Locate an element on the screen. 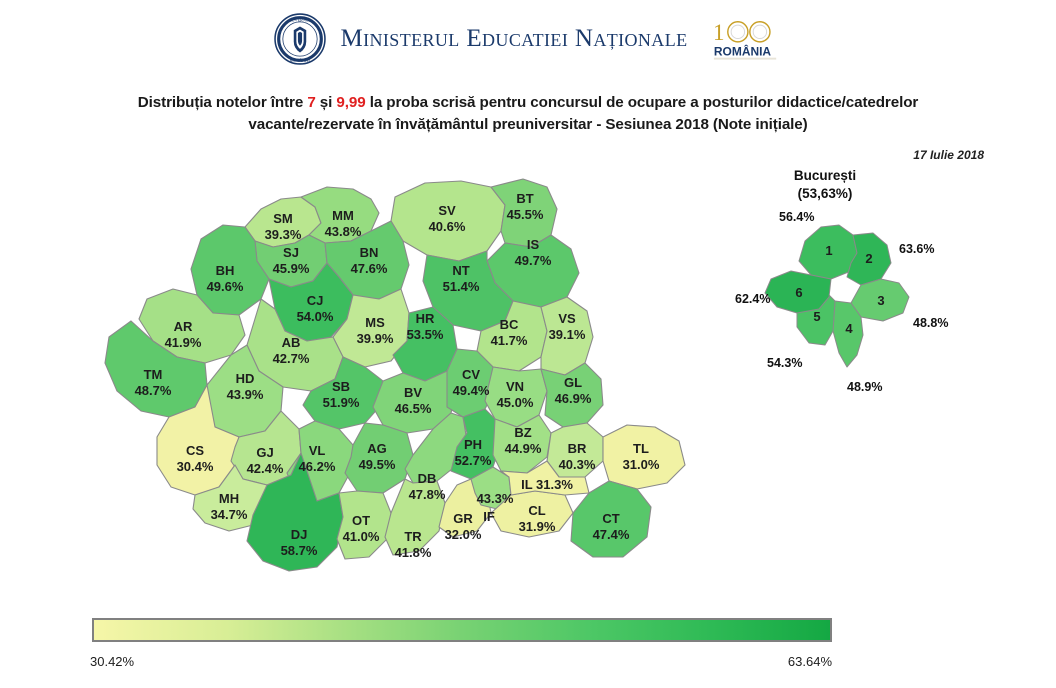  county-AG is located at coordinates (379, 458).